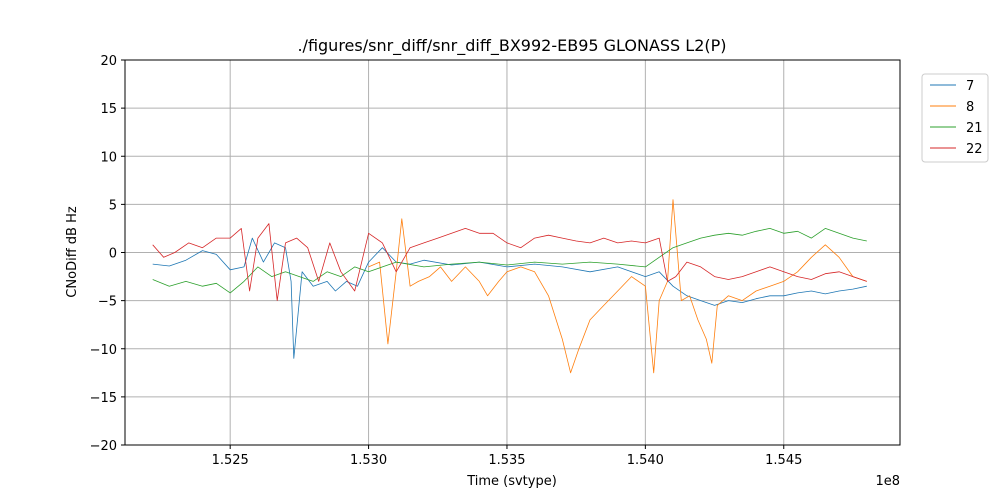 This screenshot has width=1000, height=500. Describe the element at coordinates (970, 86) in the screenshot. I see `legend-label-7: 7` at that location.